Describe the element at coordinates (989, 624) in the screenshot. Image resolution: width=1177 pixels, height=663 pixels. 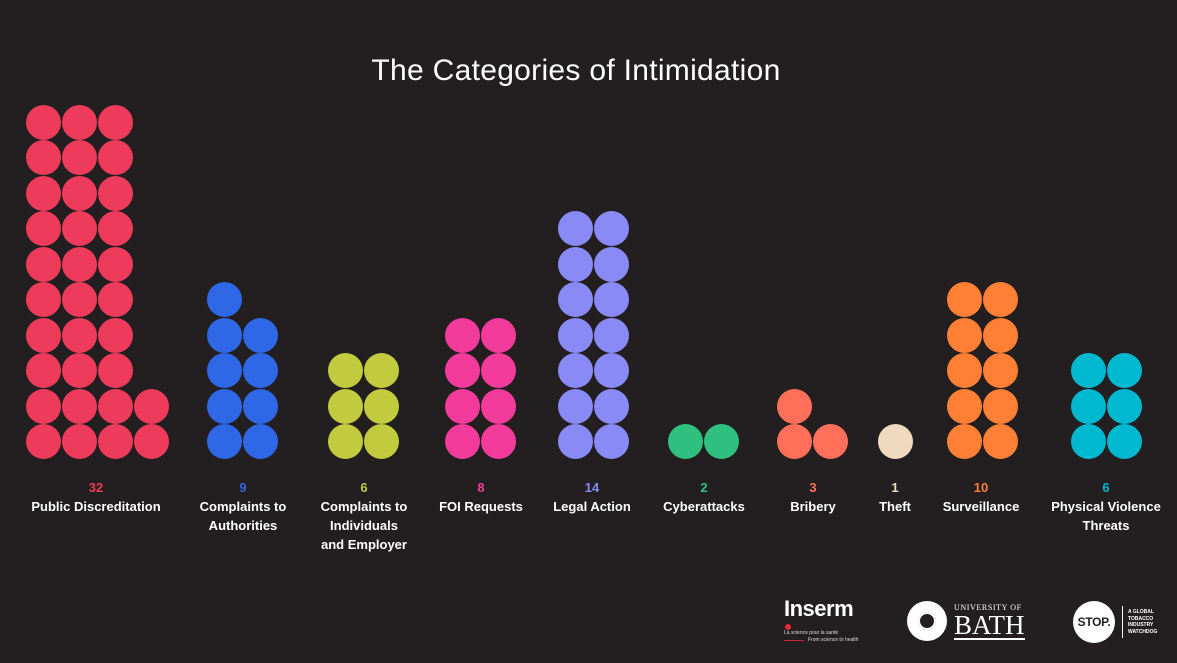
I see `bath-name: BATH` at that location.